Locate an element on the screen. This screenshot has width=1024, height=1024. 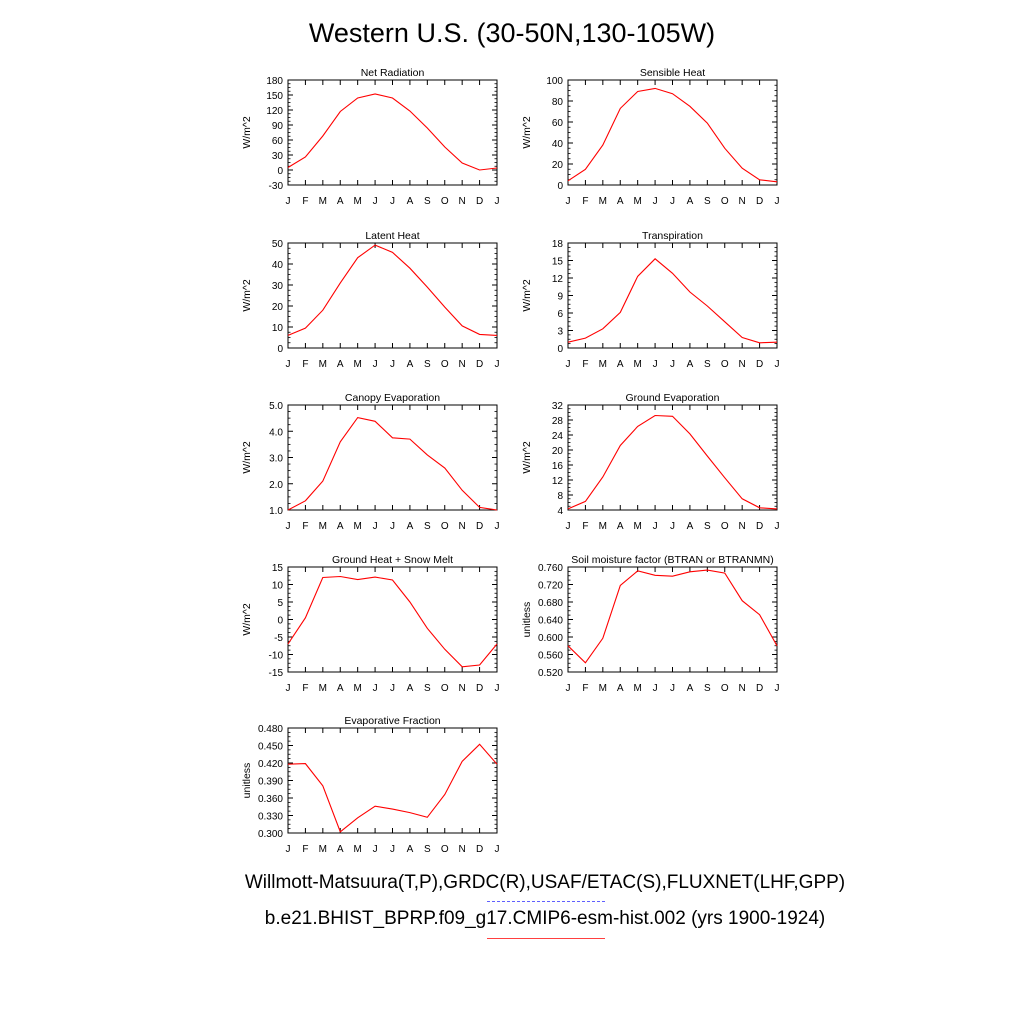
y-tick-label: 18 is located at coordinates (558, 244).